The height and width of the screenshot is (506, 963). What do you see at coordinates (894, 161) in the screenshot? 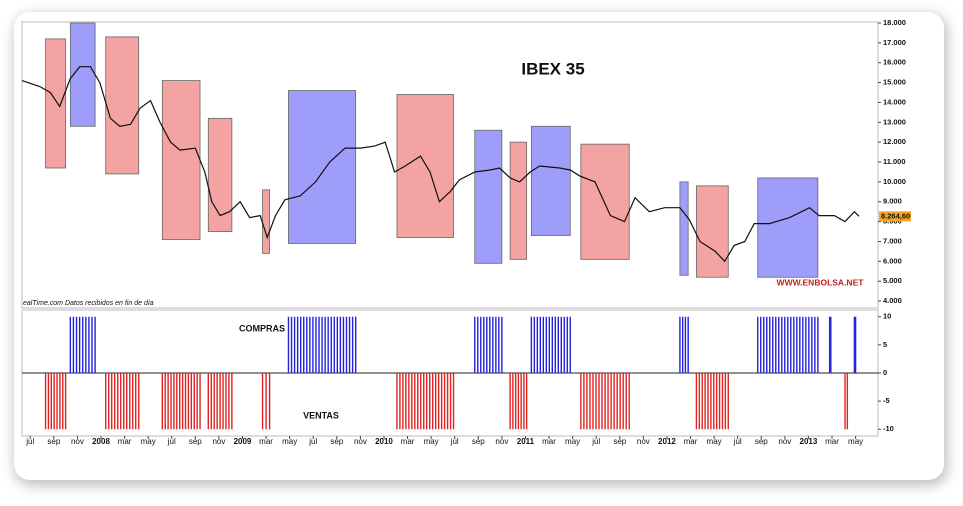
I see `y-tick-label: 11.000` at bounding box center [894, 161].